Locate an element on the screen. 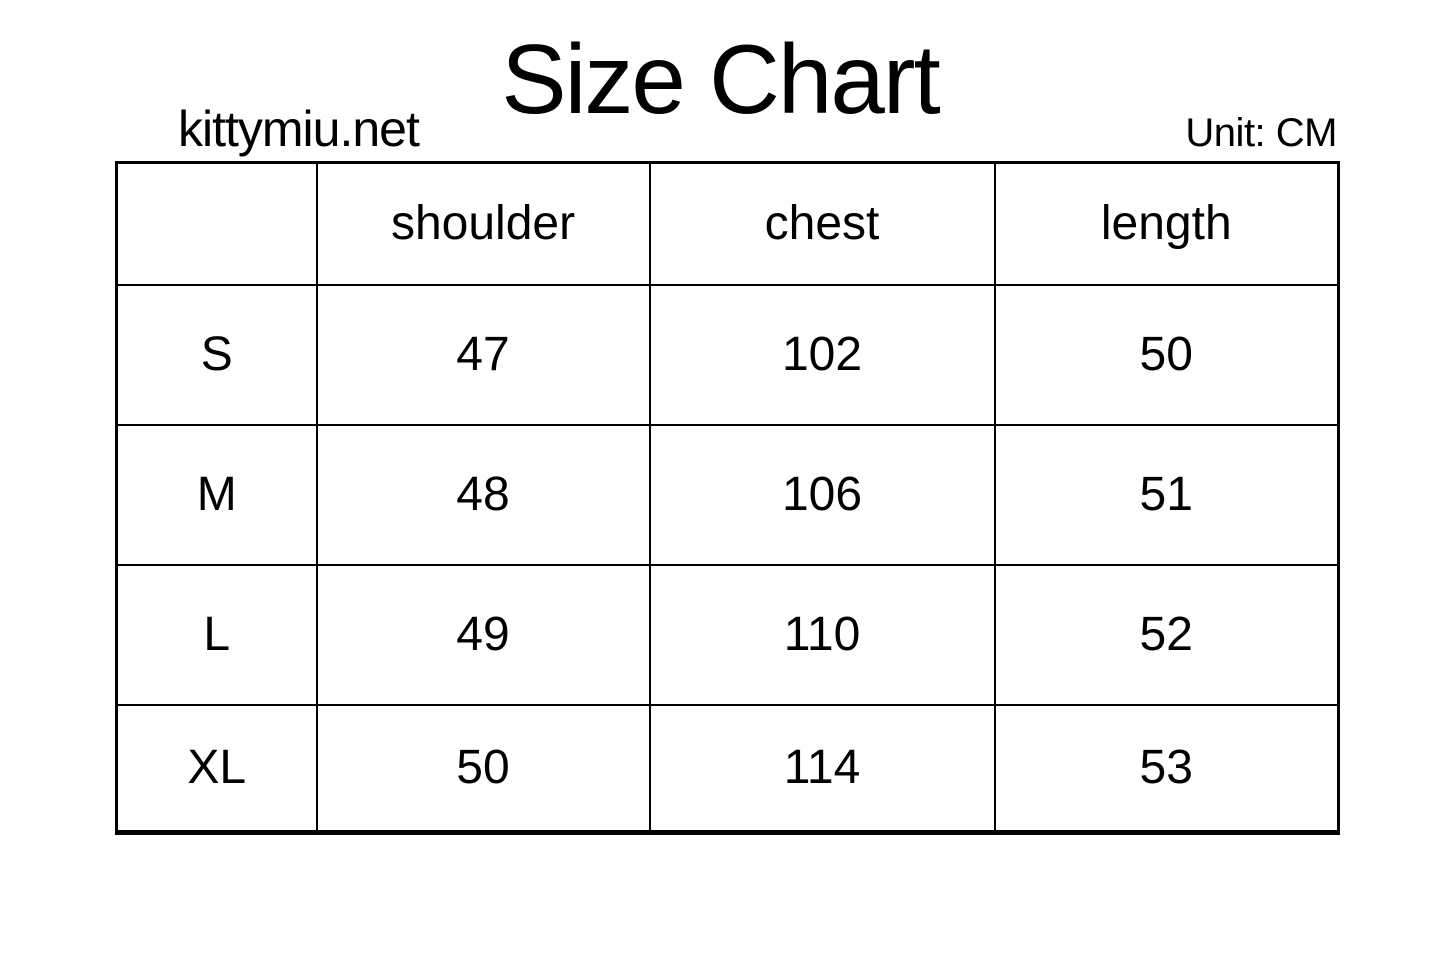 Image resolution: width=1440 pixels, height=968 pixels. watermark: kittymiu.net is located at coordinates (299, 129).